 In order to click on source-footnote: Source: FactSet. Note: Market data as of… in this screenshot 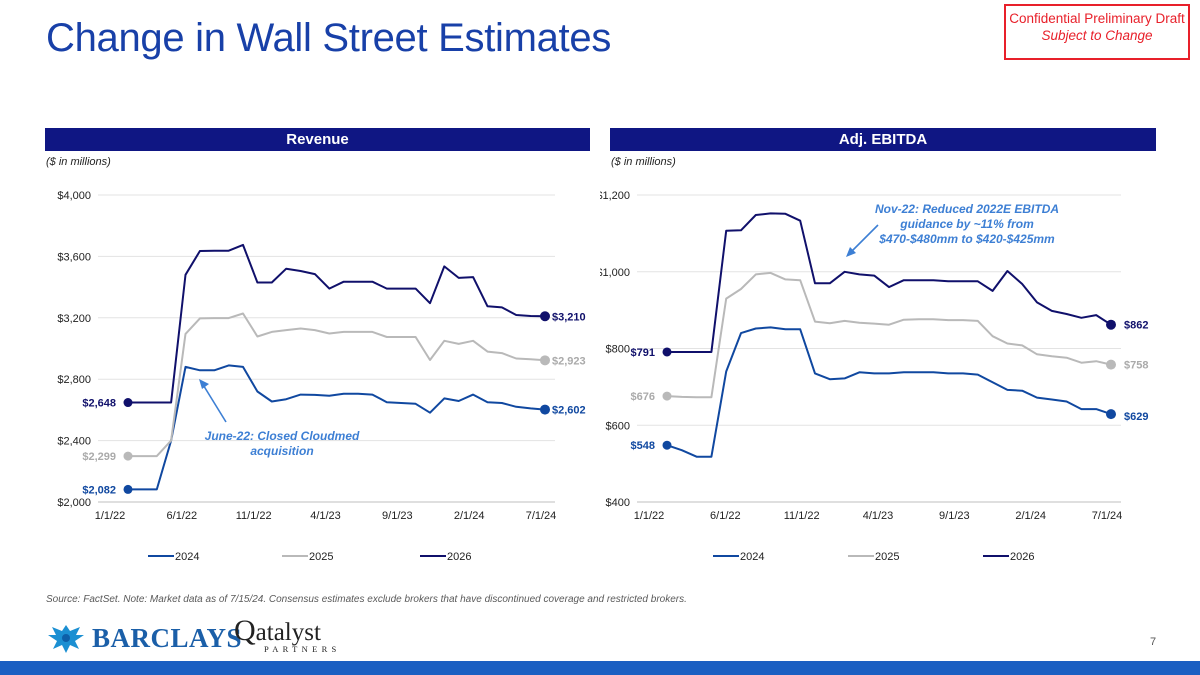, I will do `click(366, 599)`.